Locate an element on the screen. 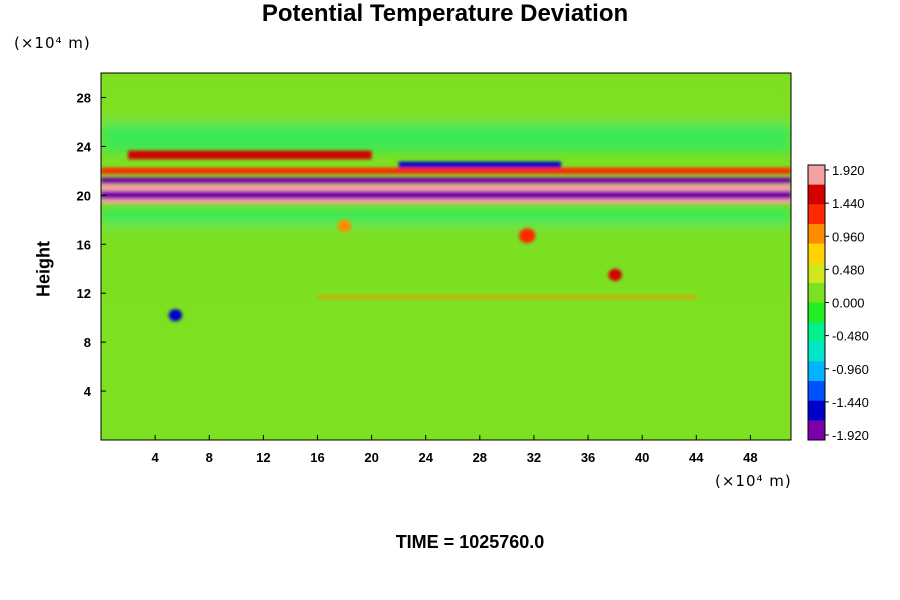  colorbar-label: 0.960 is located at coordinates (848, 236).